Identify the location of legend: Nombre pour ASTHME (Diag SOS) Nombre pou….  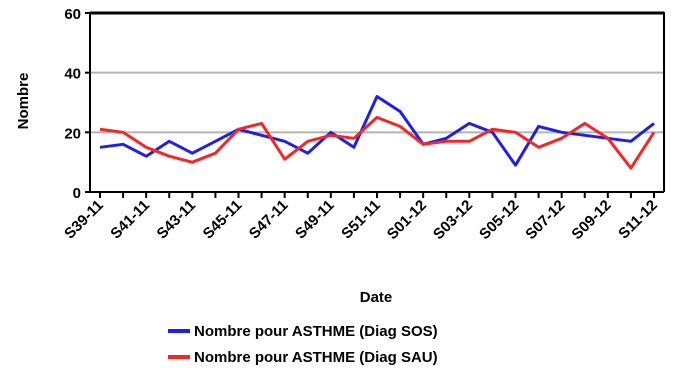
(303, 344).